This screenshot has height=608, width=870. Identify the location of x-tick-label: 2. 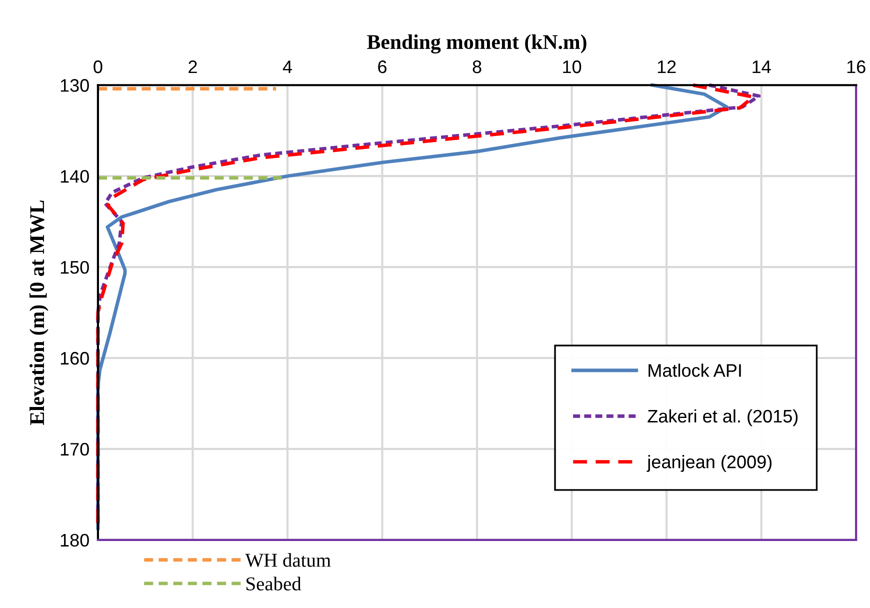
(192, 67).